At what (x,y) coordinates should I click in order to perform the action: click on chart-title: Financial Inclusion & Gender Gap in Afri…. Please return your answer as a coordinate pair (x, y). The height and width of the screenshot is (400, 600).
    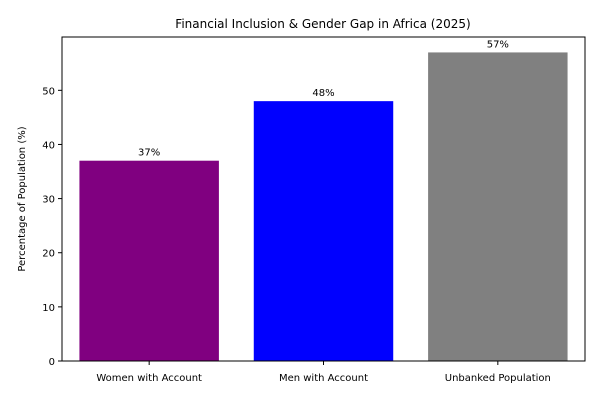
    Looking at the image, I should click on (322, 24).